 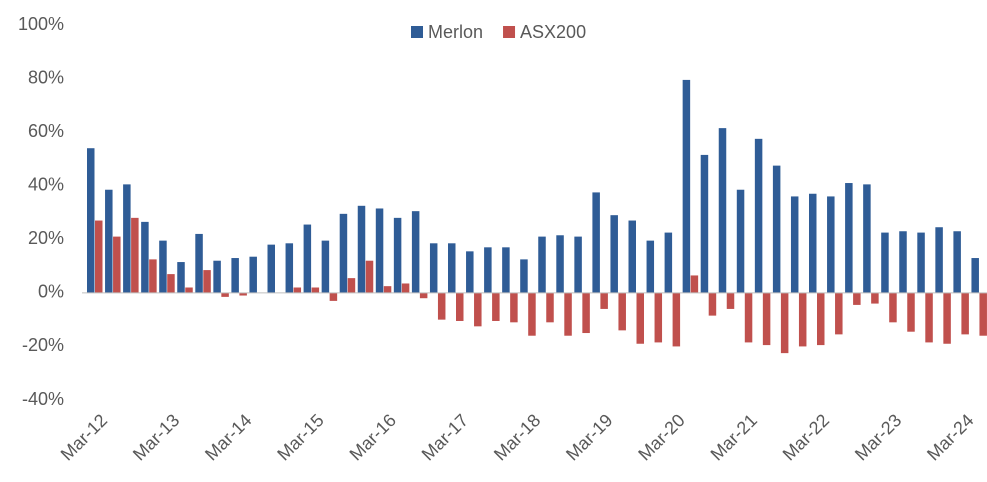 What do you see at coordinates (300, 437) in the screenshot?
I see `x-tick-label: Mar-15` at bounding box center [300, 437].